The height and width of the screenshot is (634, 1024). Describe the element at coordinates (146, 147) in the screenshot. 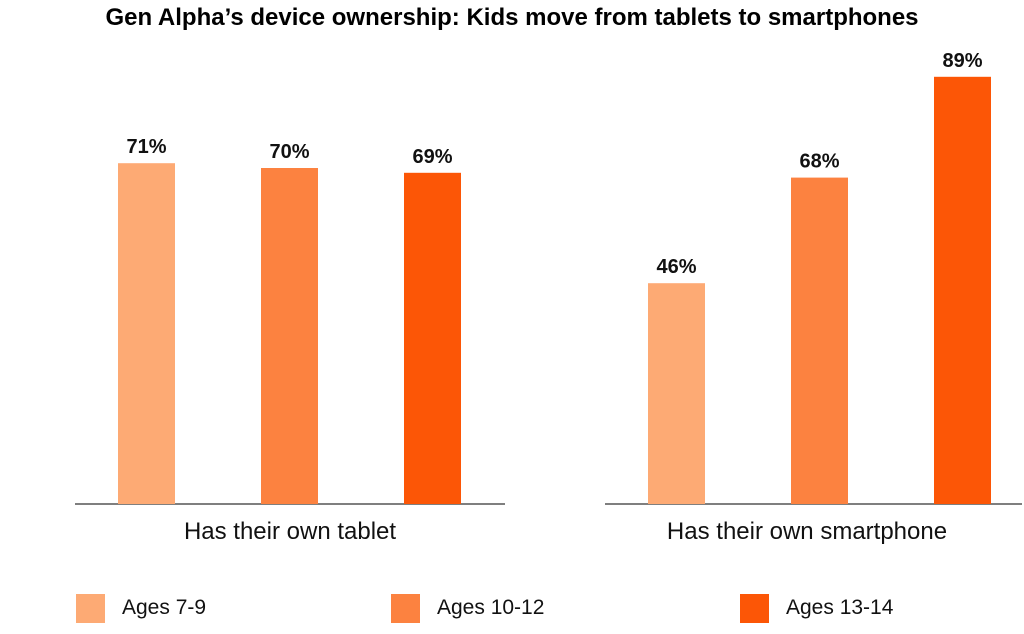

I see `data-label: 71%` at that location.